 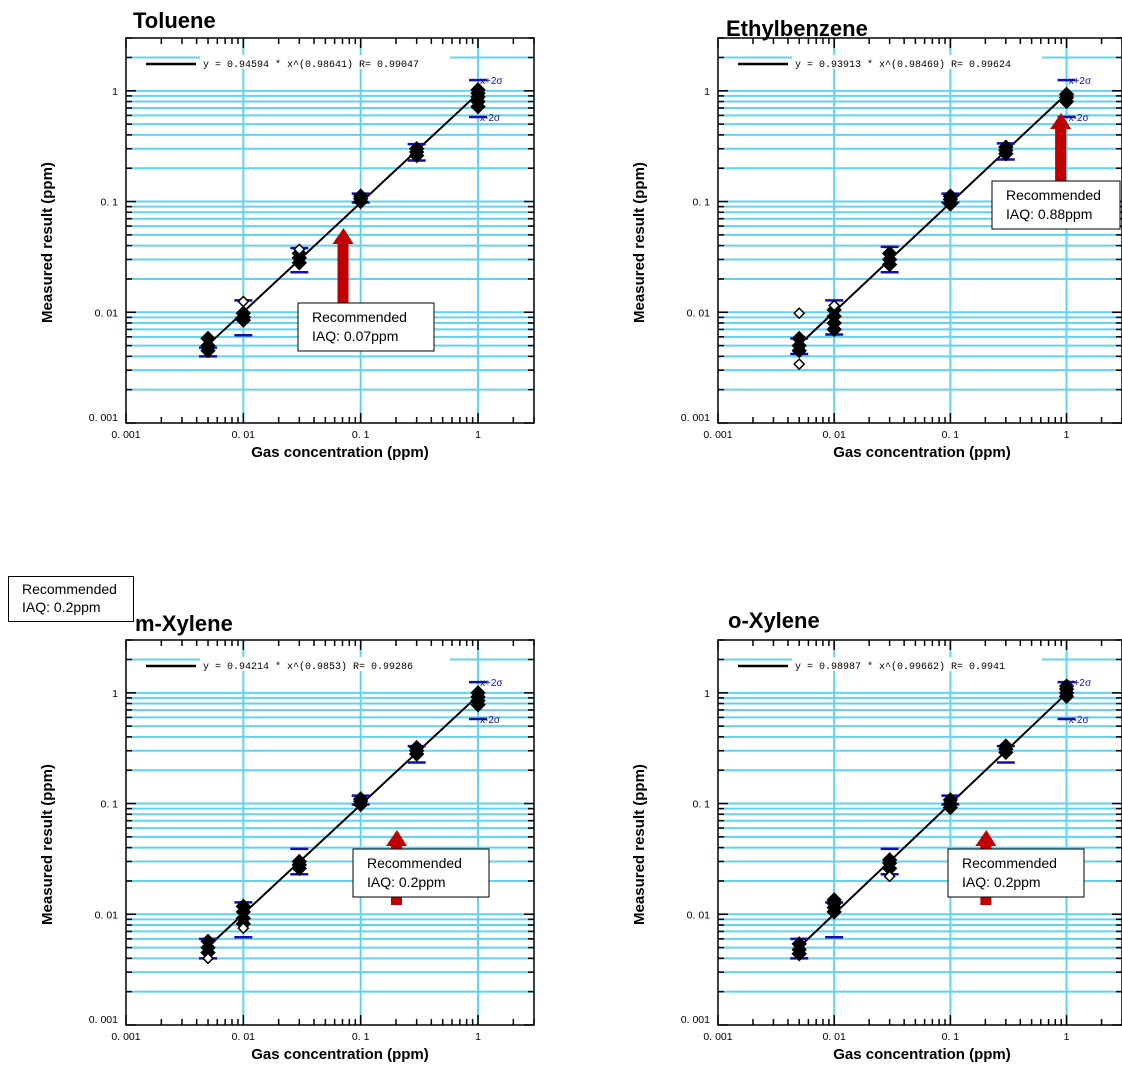 What do you see at coordinates (184, 623) in the screenshot?
I see `chart-title: m-Xylene` at bounding box center [184, 623].